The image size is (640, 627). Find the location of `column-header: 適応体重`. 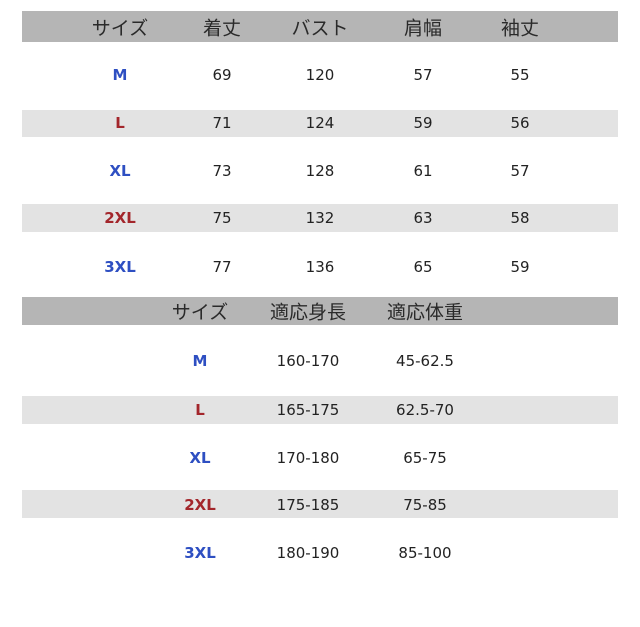

column-header: 適応体重 is located at coordinates (425, 312).